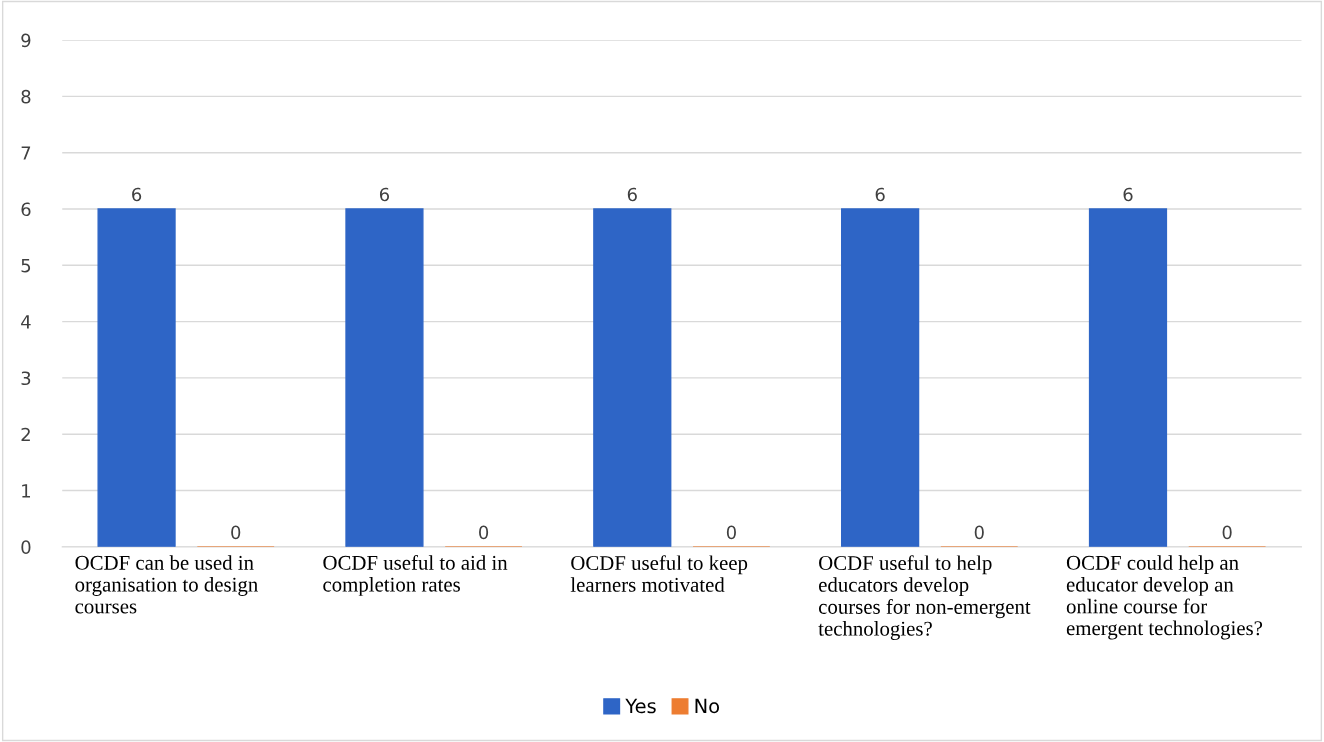 The width and height of the screenshot is (1324, 742). I want to click on y-tick-label: 9, so click(26, 40).